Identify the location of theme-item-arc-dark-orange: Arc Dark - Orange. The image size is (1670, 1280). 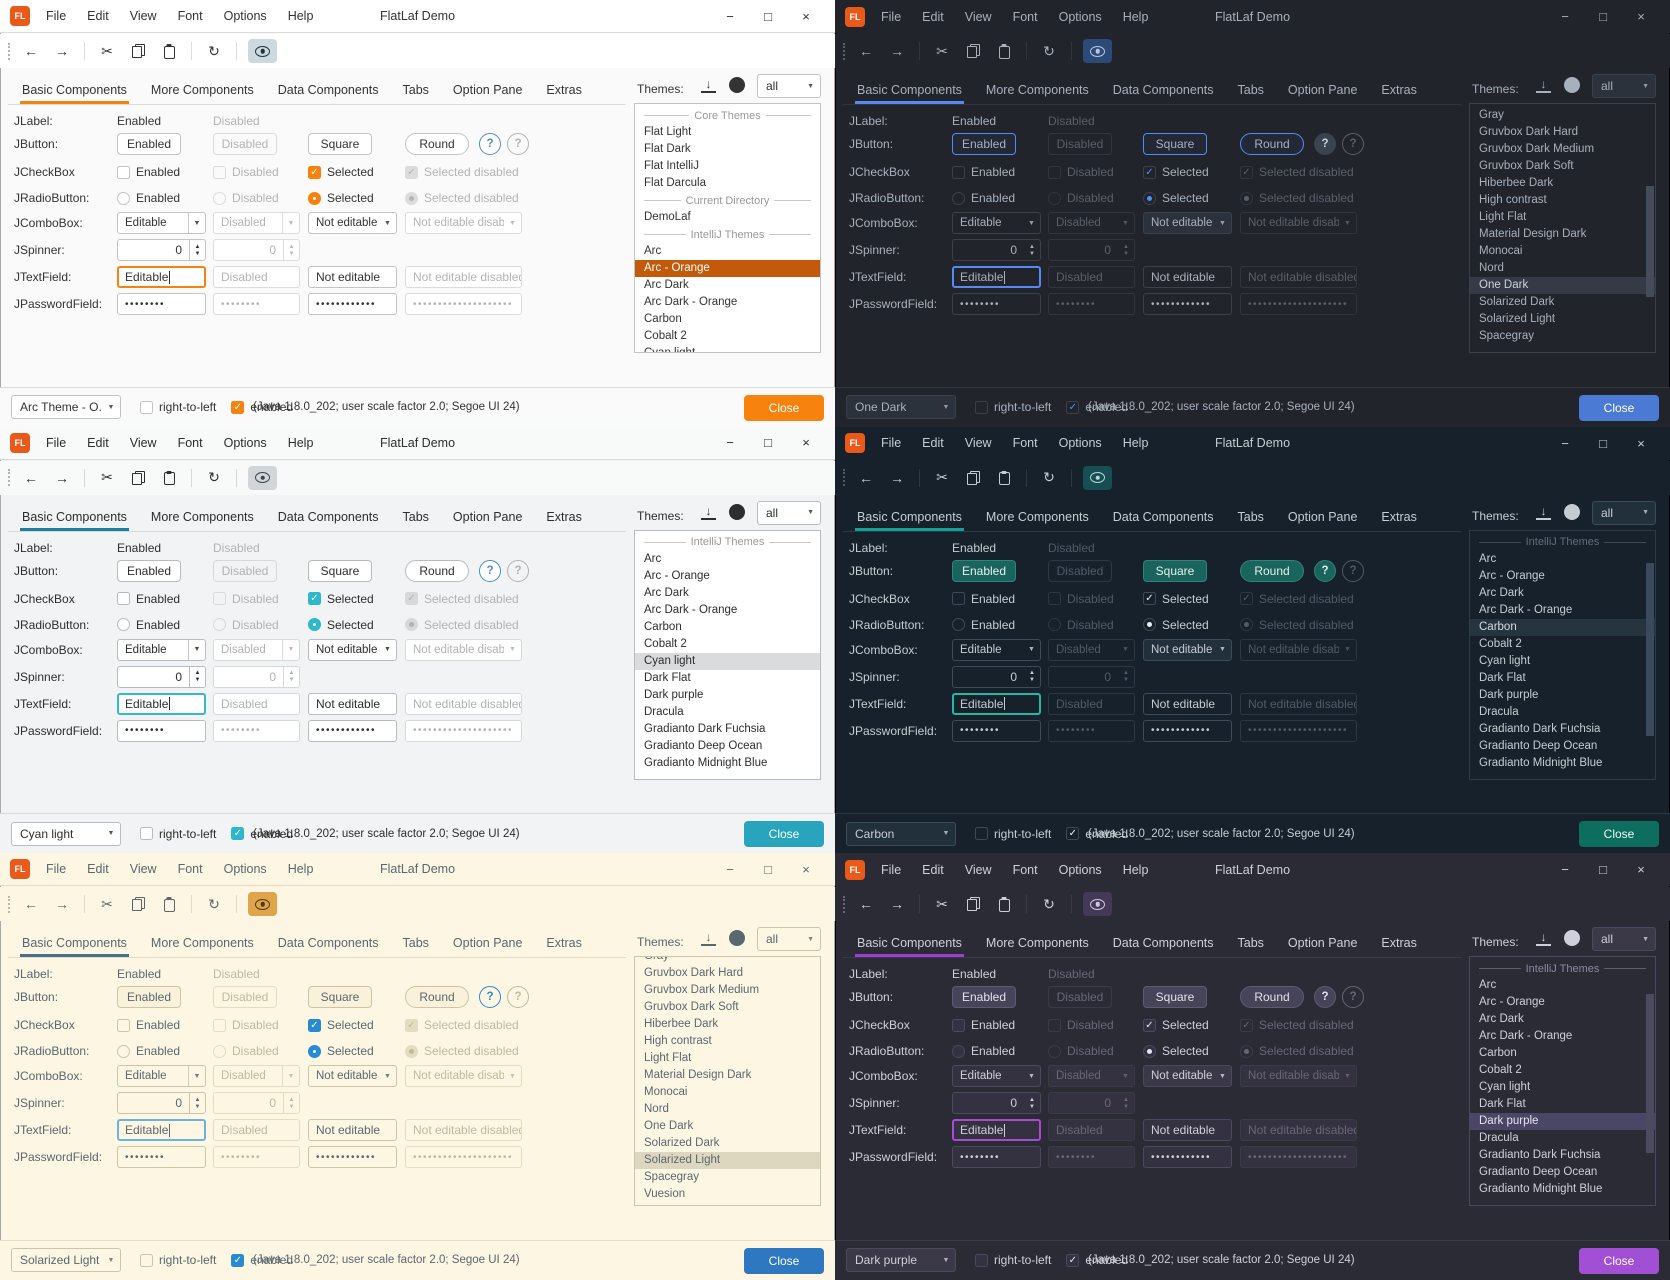
(1526, 609).